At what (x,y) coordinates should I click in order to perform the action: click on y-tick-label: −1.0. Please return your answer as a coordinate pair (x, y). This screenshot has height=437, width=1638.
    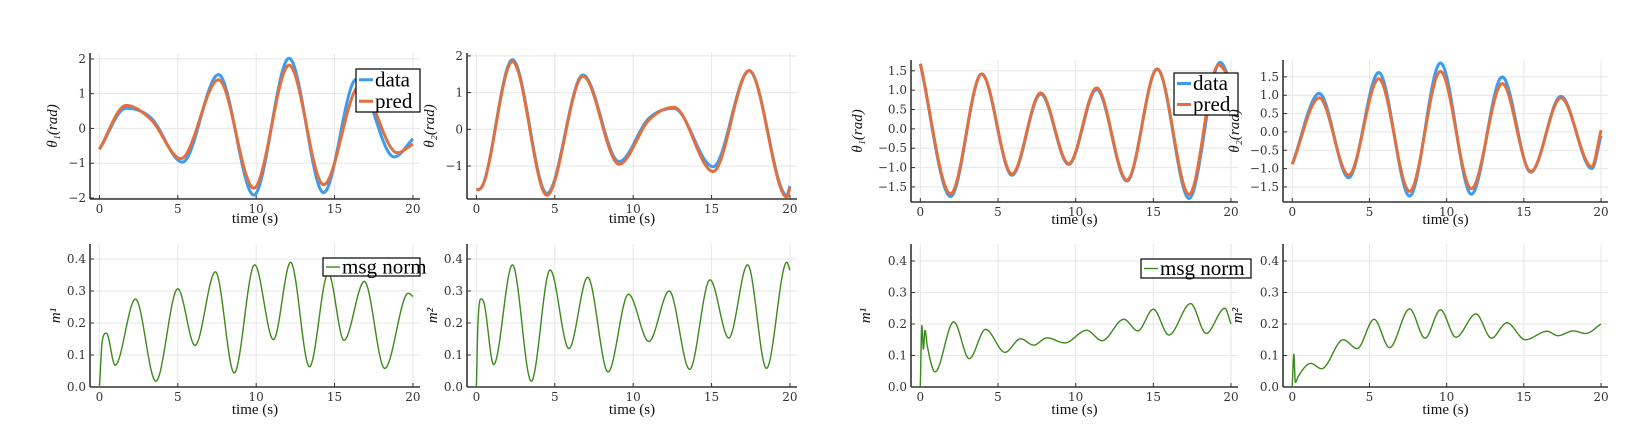
    Looking at the image, I should click on (1264, 169).